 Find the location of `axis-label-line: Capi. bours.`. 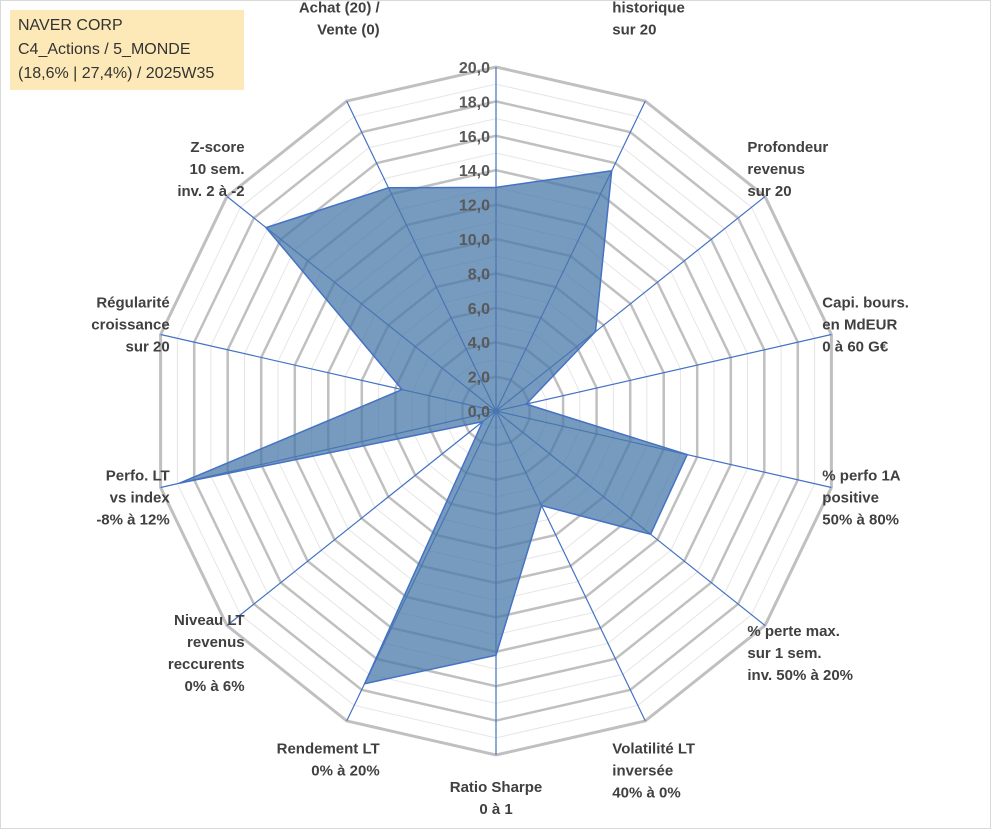

axis-label-line: Capi. bours. is located at coordinates (865, 303).